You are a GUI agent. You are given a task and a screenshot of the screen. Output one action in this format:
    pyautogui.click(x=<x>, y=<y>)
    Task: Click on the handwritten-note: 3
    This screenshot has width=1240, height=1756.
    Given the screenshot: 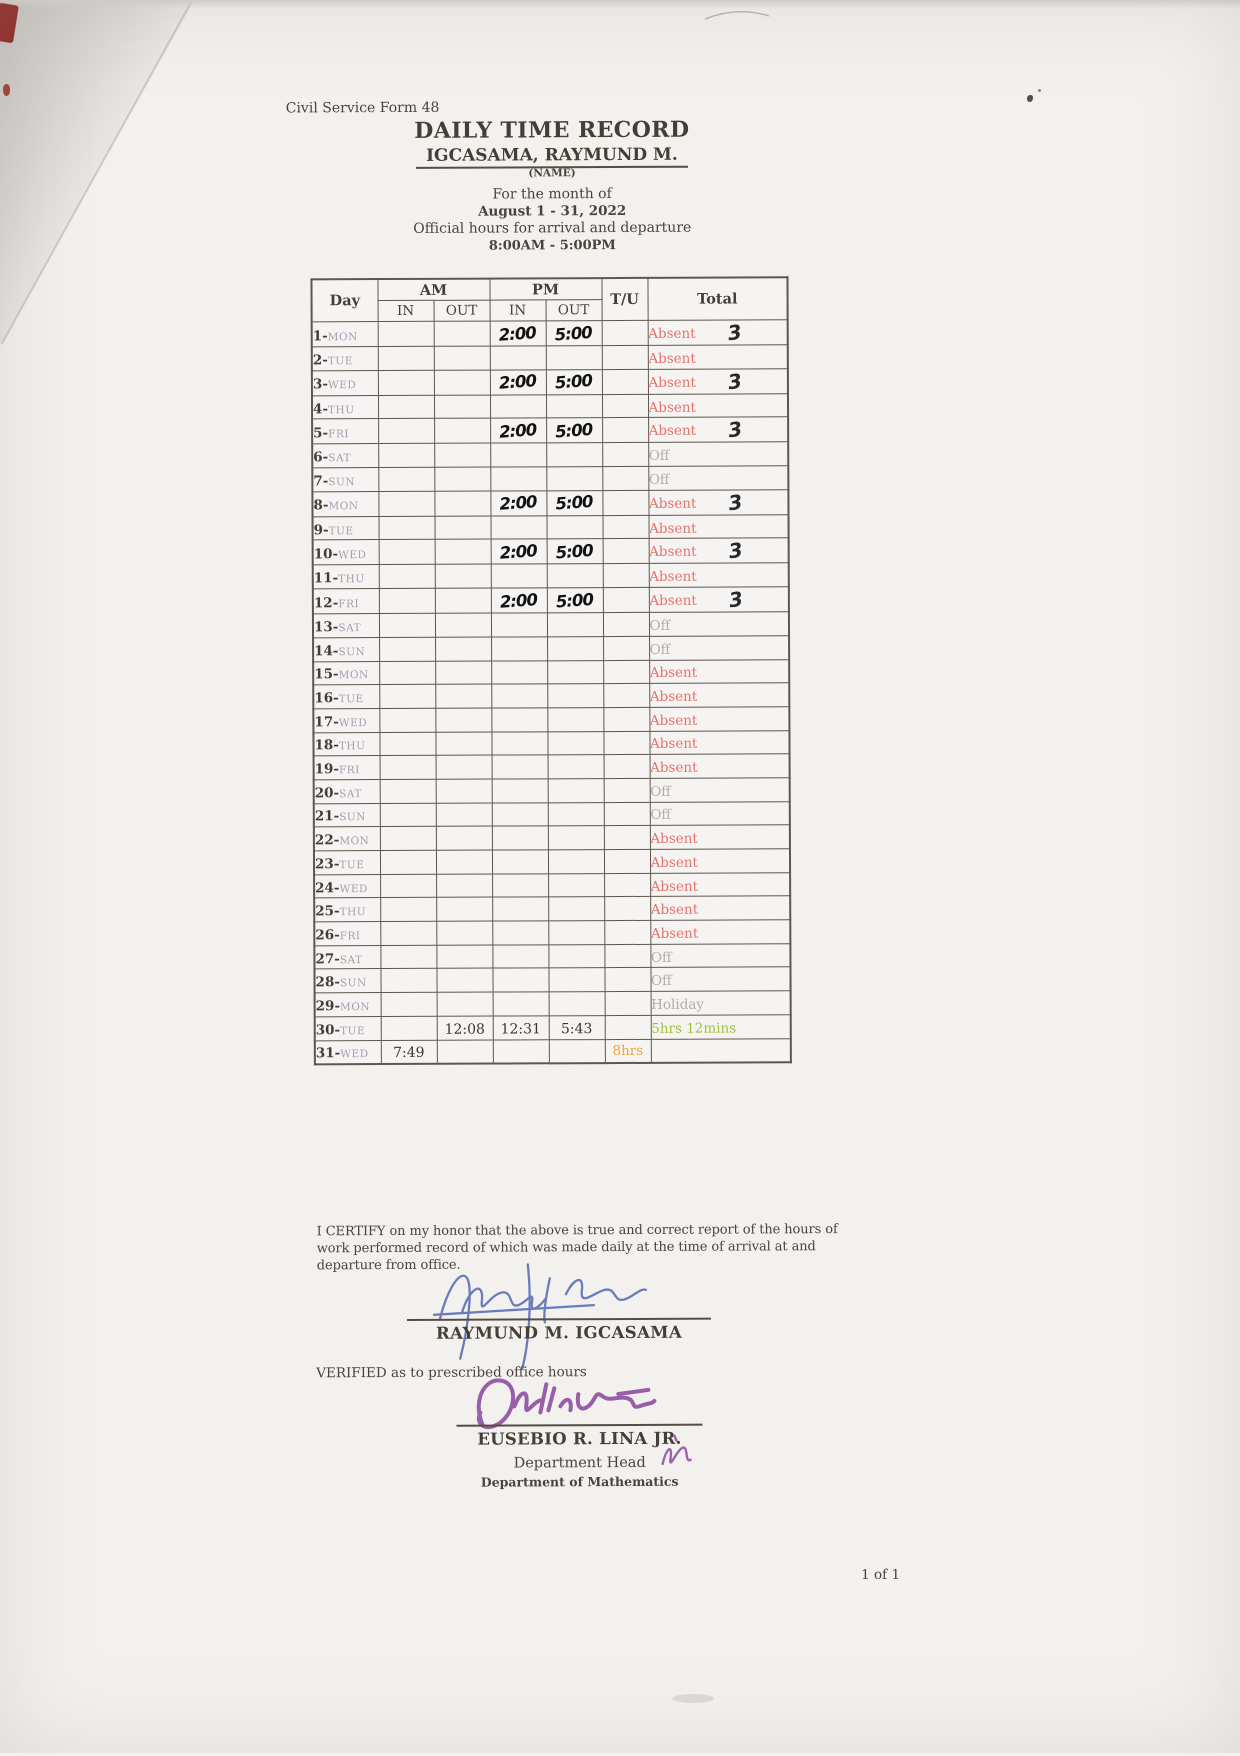 What is the action you would take?
    pyautogui.click(x=735, y=551)
    